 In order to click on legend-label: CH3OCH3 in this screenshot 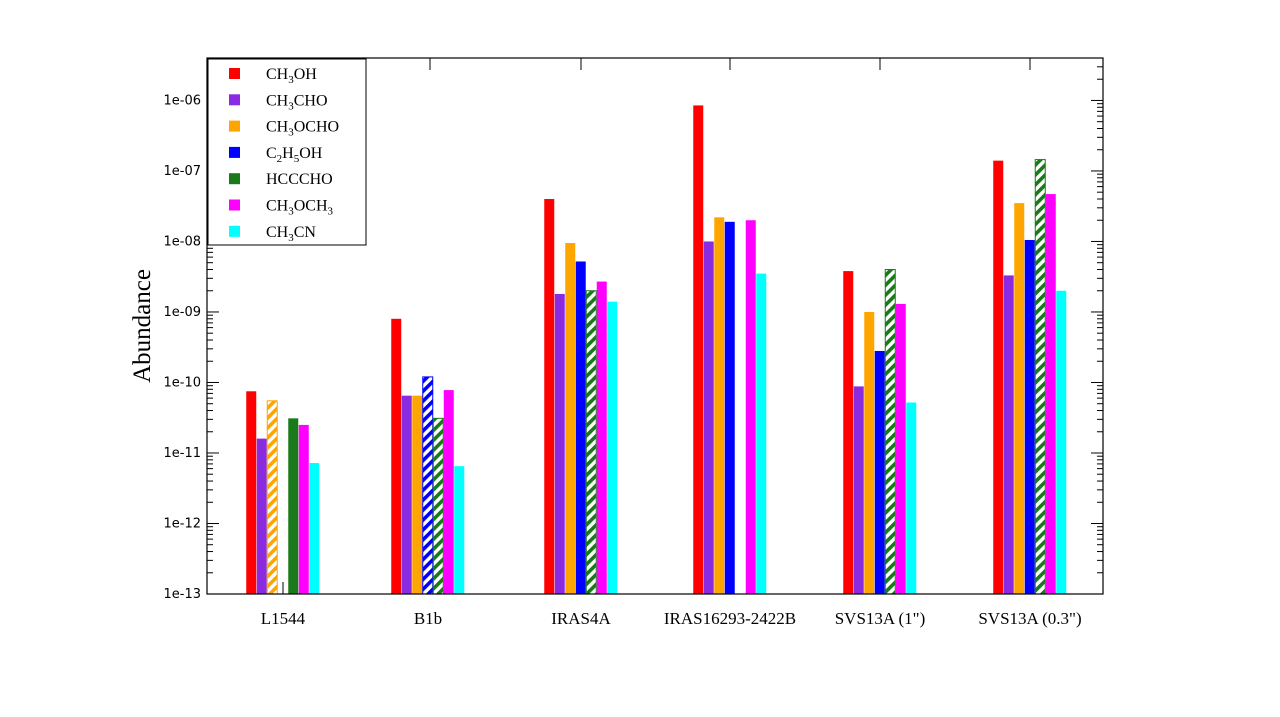, I will do `click(300, 208)`.